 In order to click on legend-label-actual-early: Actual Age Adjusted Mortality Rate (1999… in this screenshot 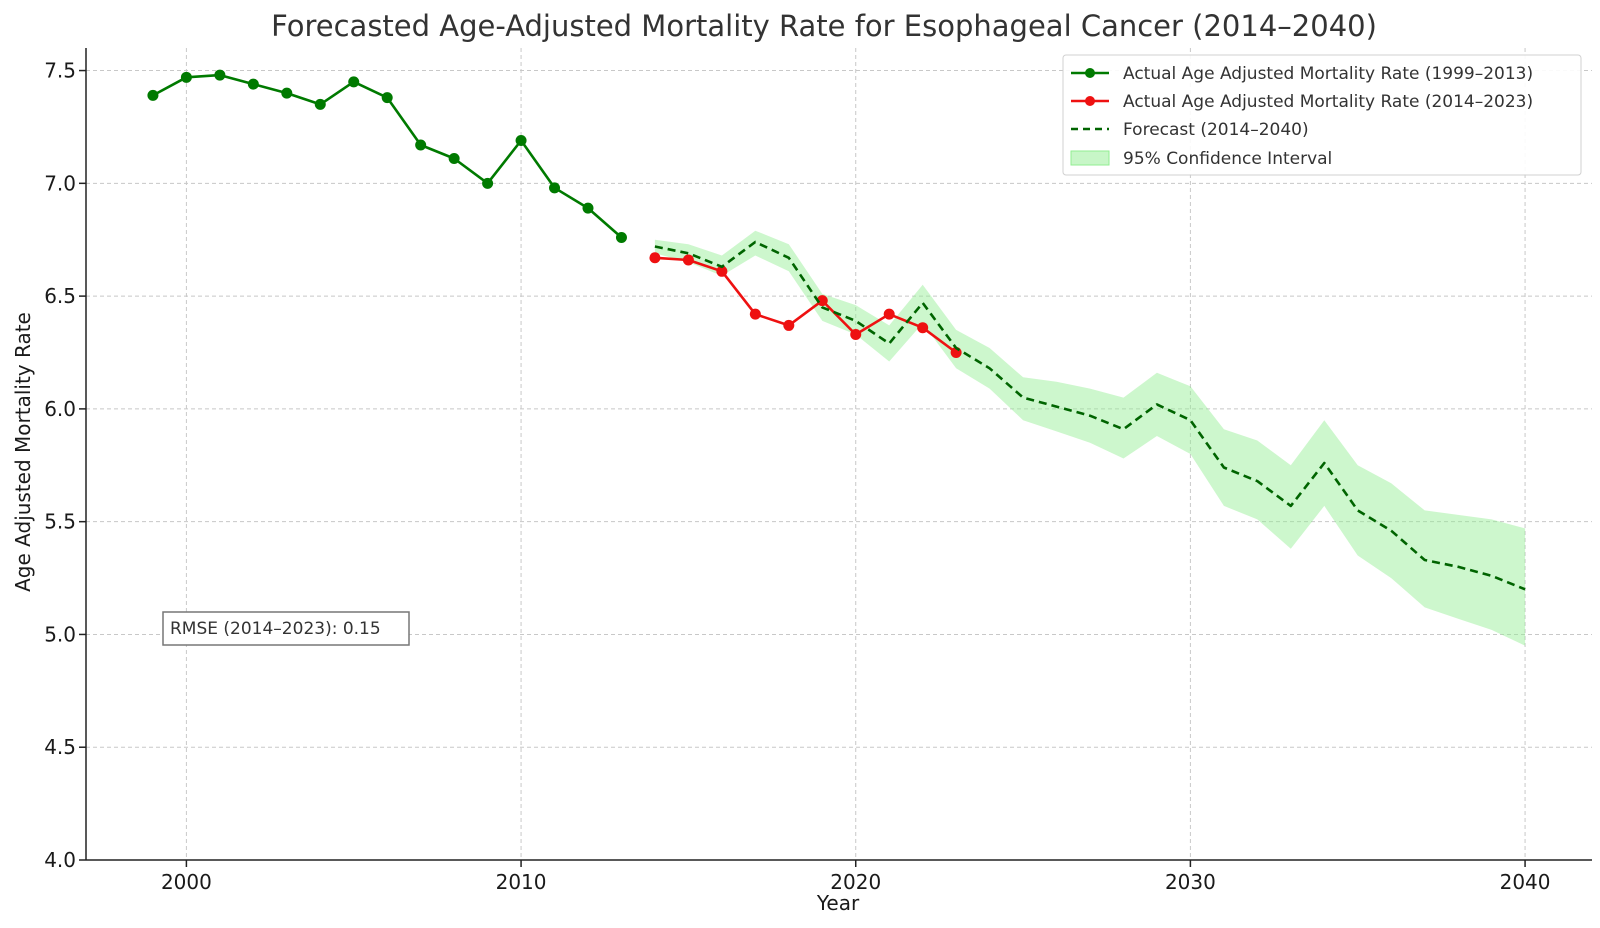, I will do `click(1328, 74)`.